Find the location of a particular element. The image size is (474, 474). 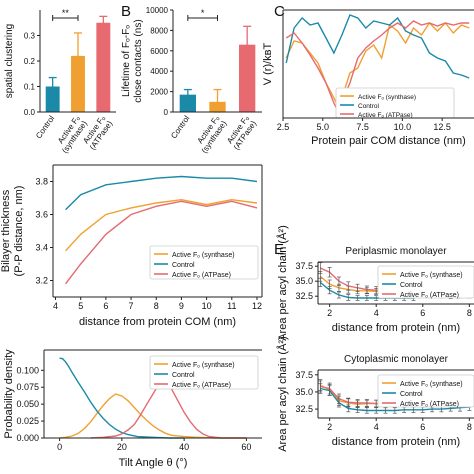

x-tick-label: 7.5 is located at coordinates (362, 127).